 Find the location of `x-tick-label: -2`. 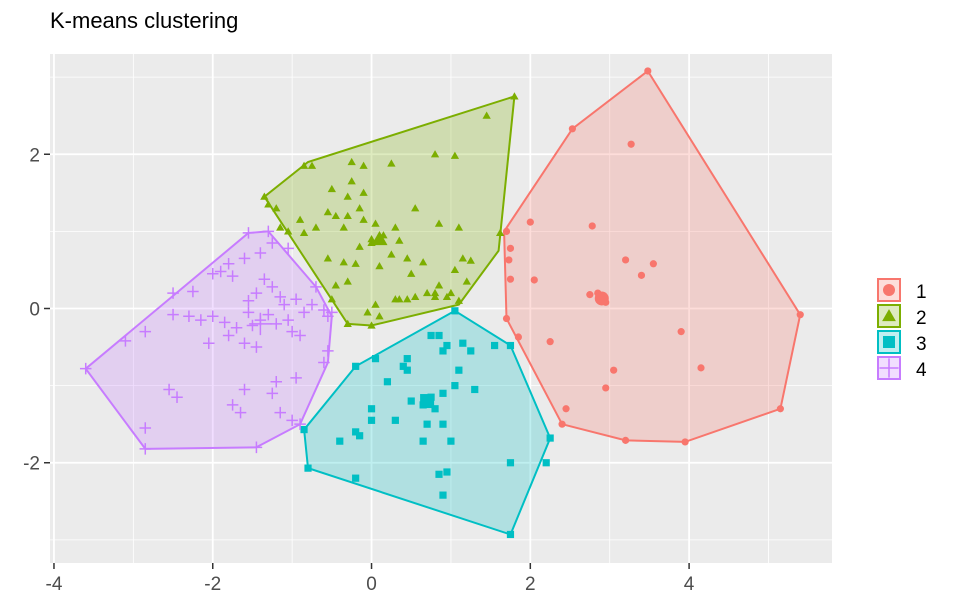

x-tick-label: -2 is located at coordinates (212, 584).